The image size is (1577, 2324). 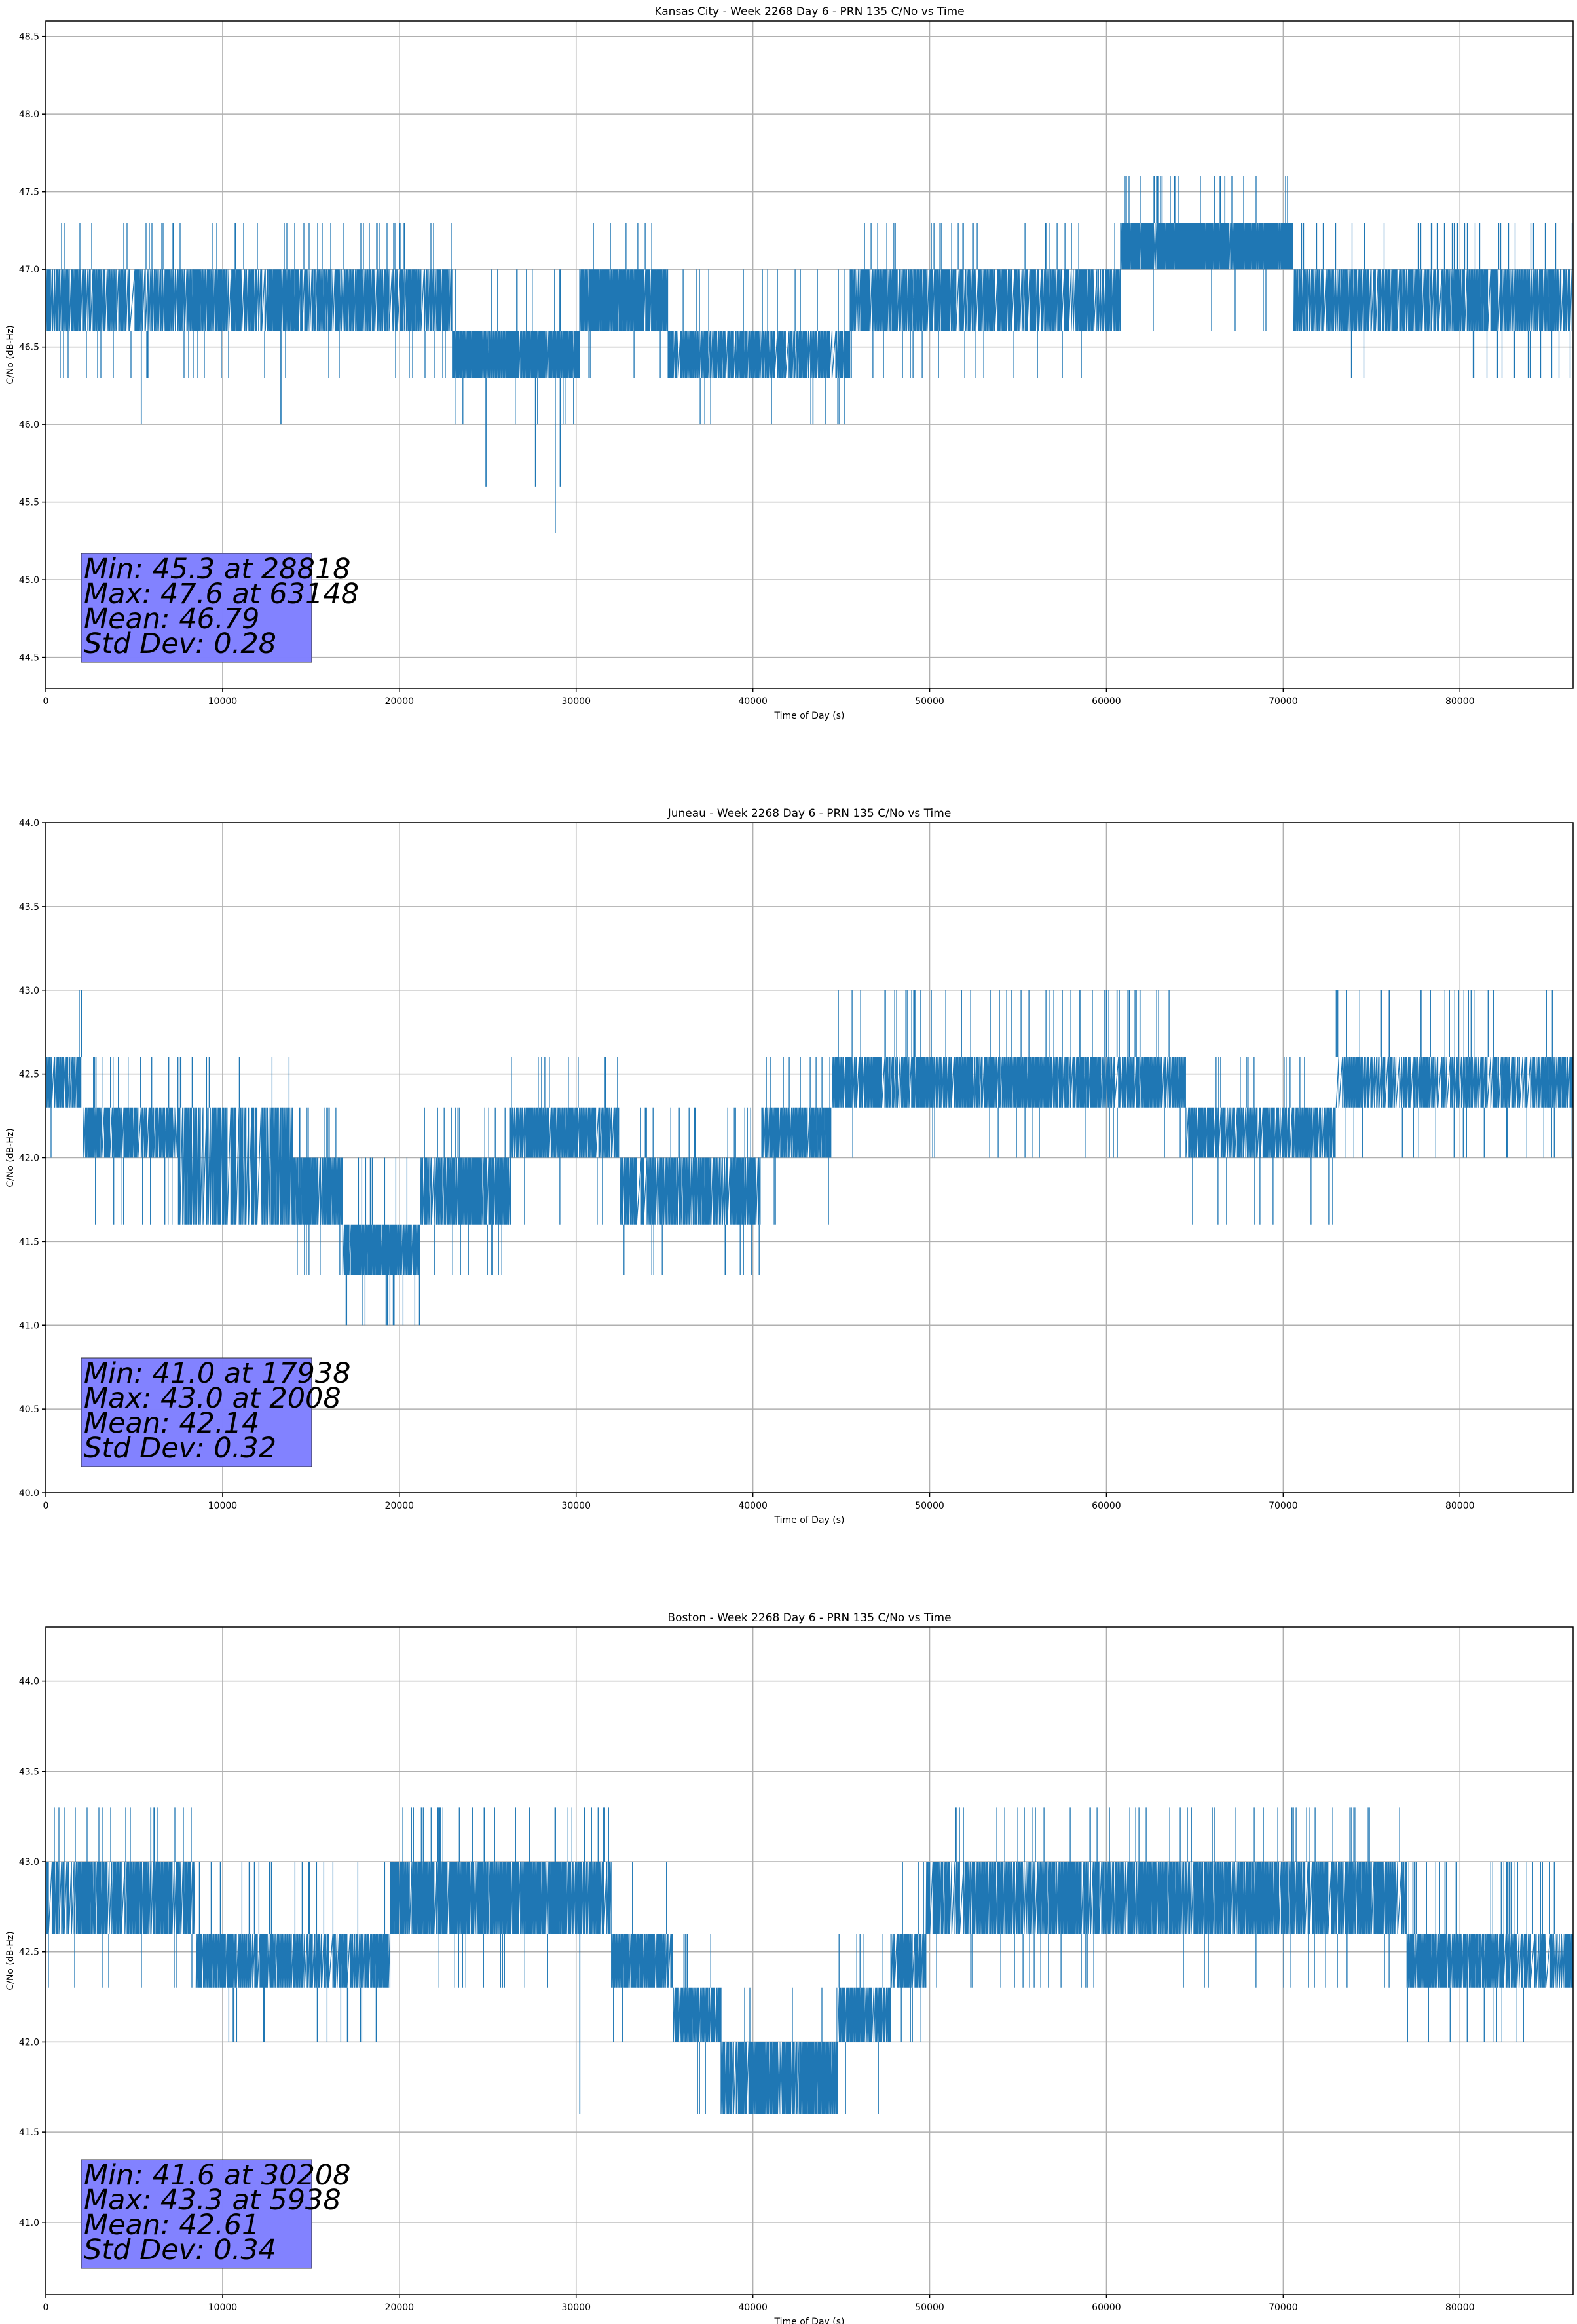 What do you see at coordinates (212, 2200) in the screenshot?
I see `stats-line: Max: 43.3 at 5938` at bounding box center [212, 2200].